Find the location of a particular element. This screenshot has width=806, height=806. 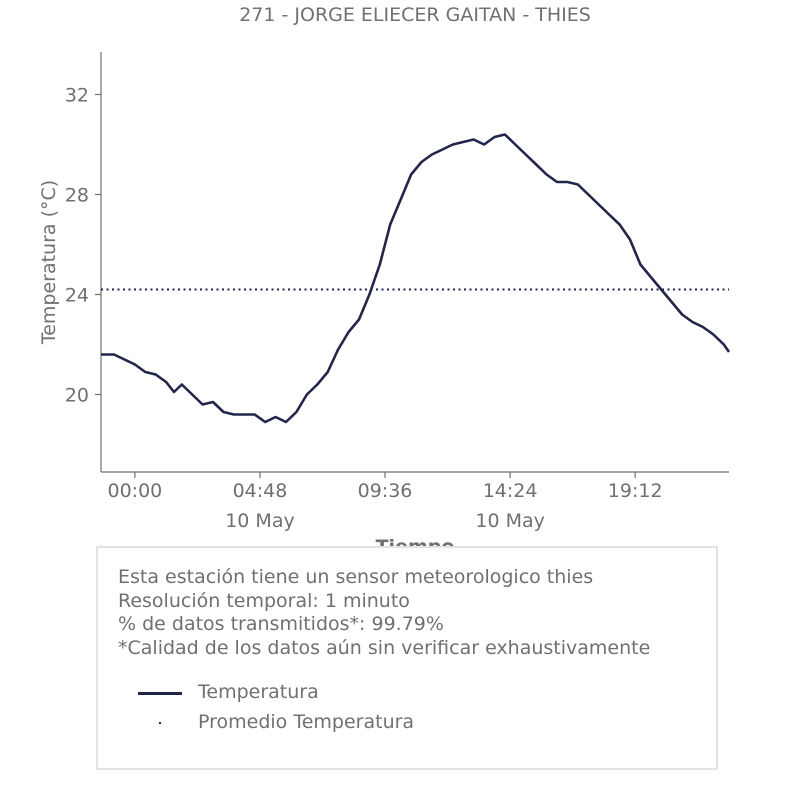

y-tick-label: 32 is located at coordinates (77, 96).